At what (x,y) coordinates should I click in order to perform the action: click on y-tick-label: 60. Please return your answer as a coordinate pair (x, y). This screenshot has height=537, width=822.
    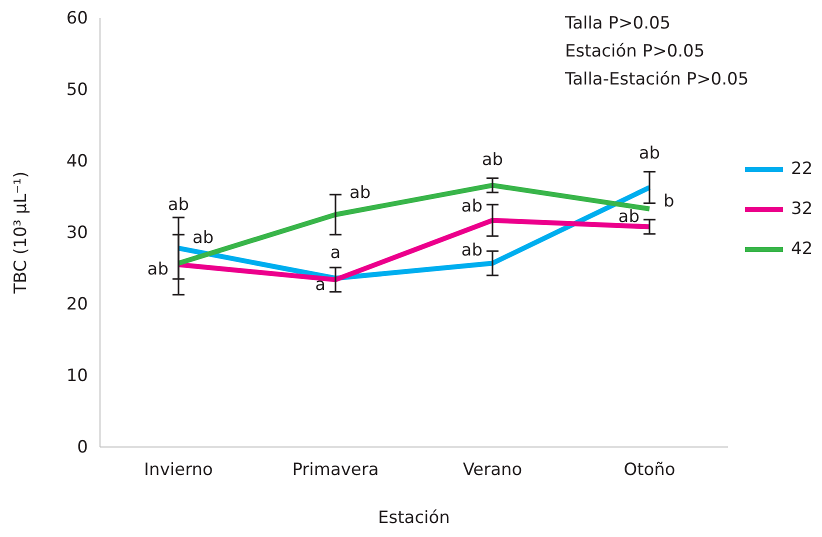
    Looking at the image, I should click on (77, 18).